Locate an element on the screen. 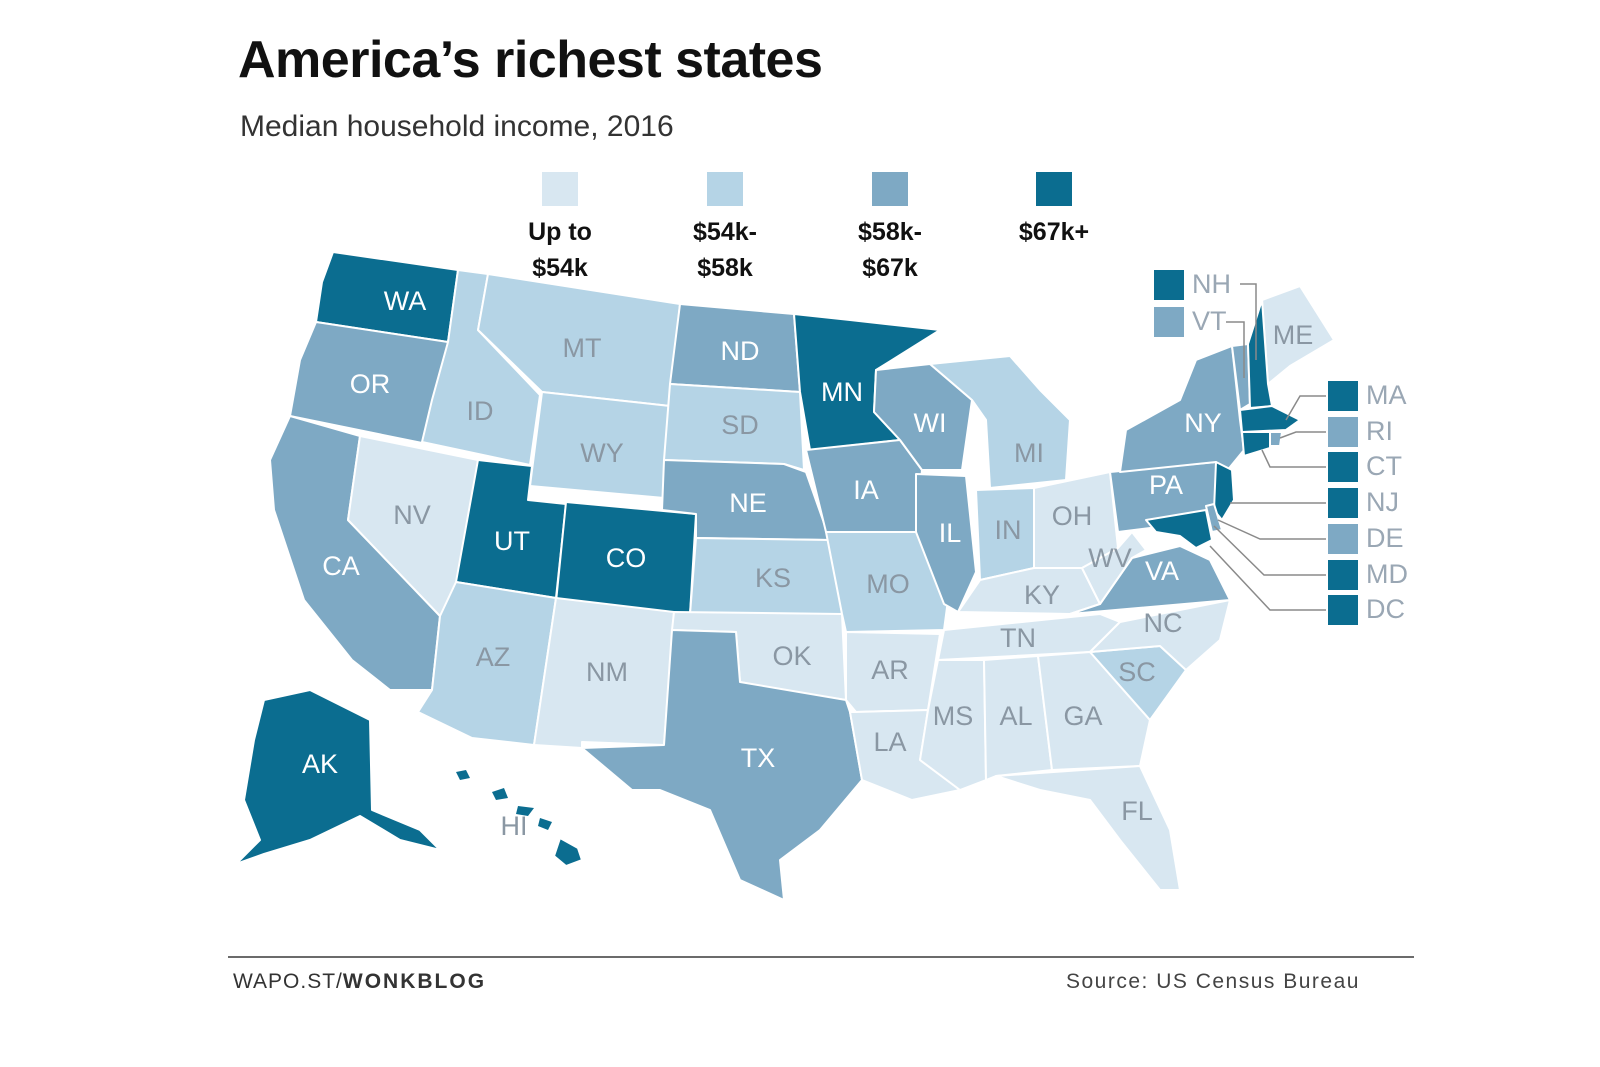 The image size is (1600, 1067). callout-label-de: DE is located at coordinates (1385, 538).